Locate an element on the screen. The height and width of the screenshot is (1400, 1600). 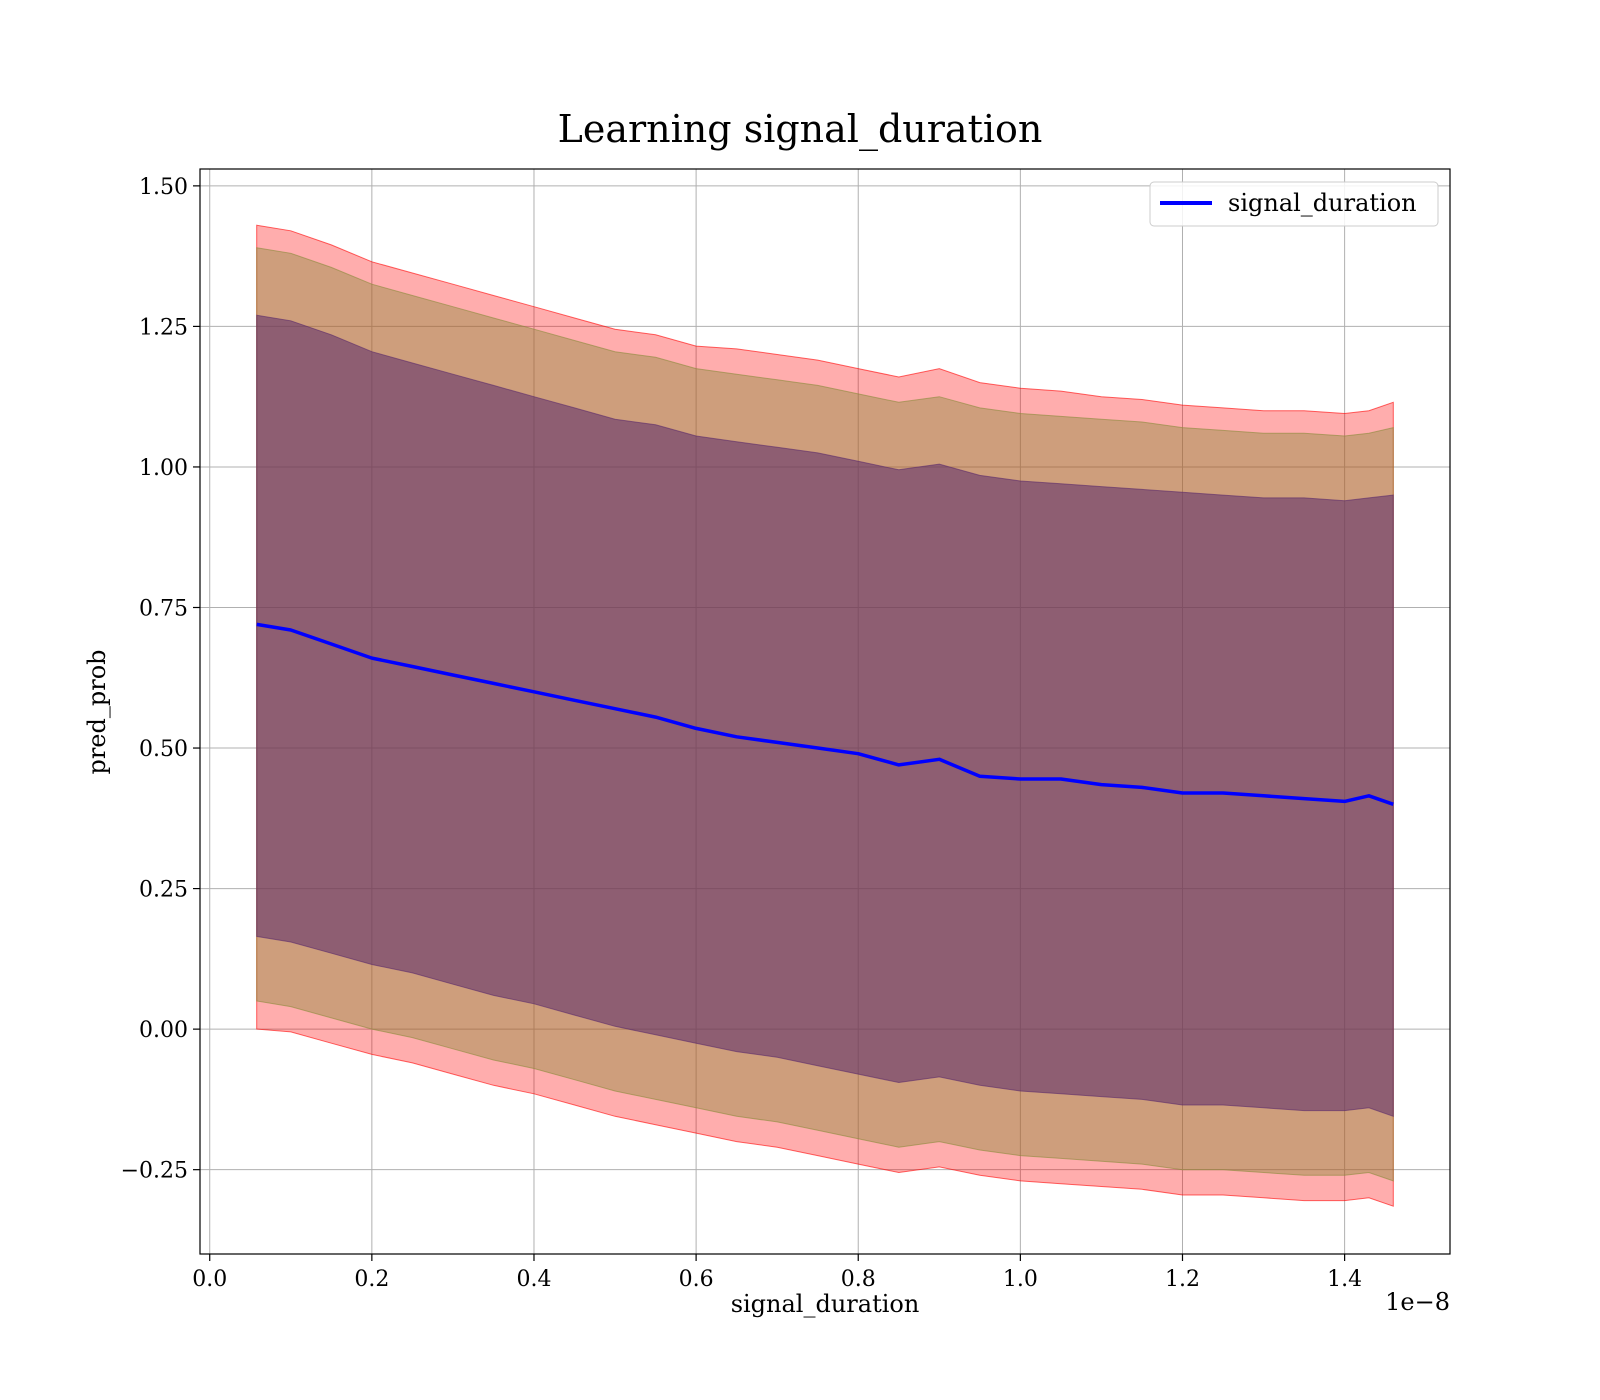
x-tick-label: 0.6 is located at coordinates (696, 1279).